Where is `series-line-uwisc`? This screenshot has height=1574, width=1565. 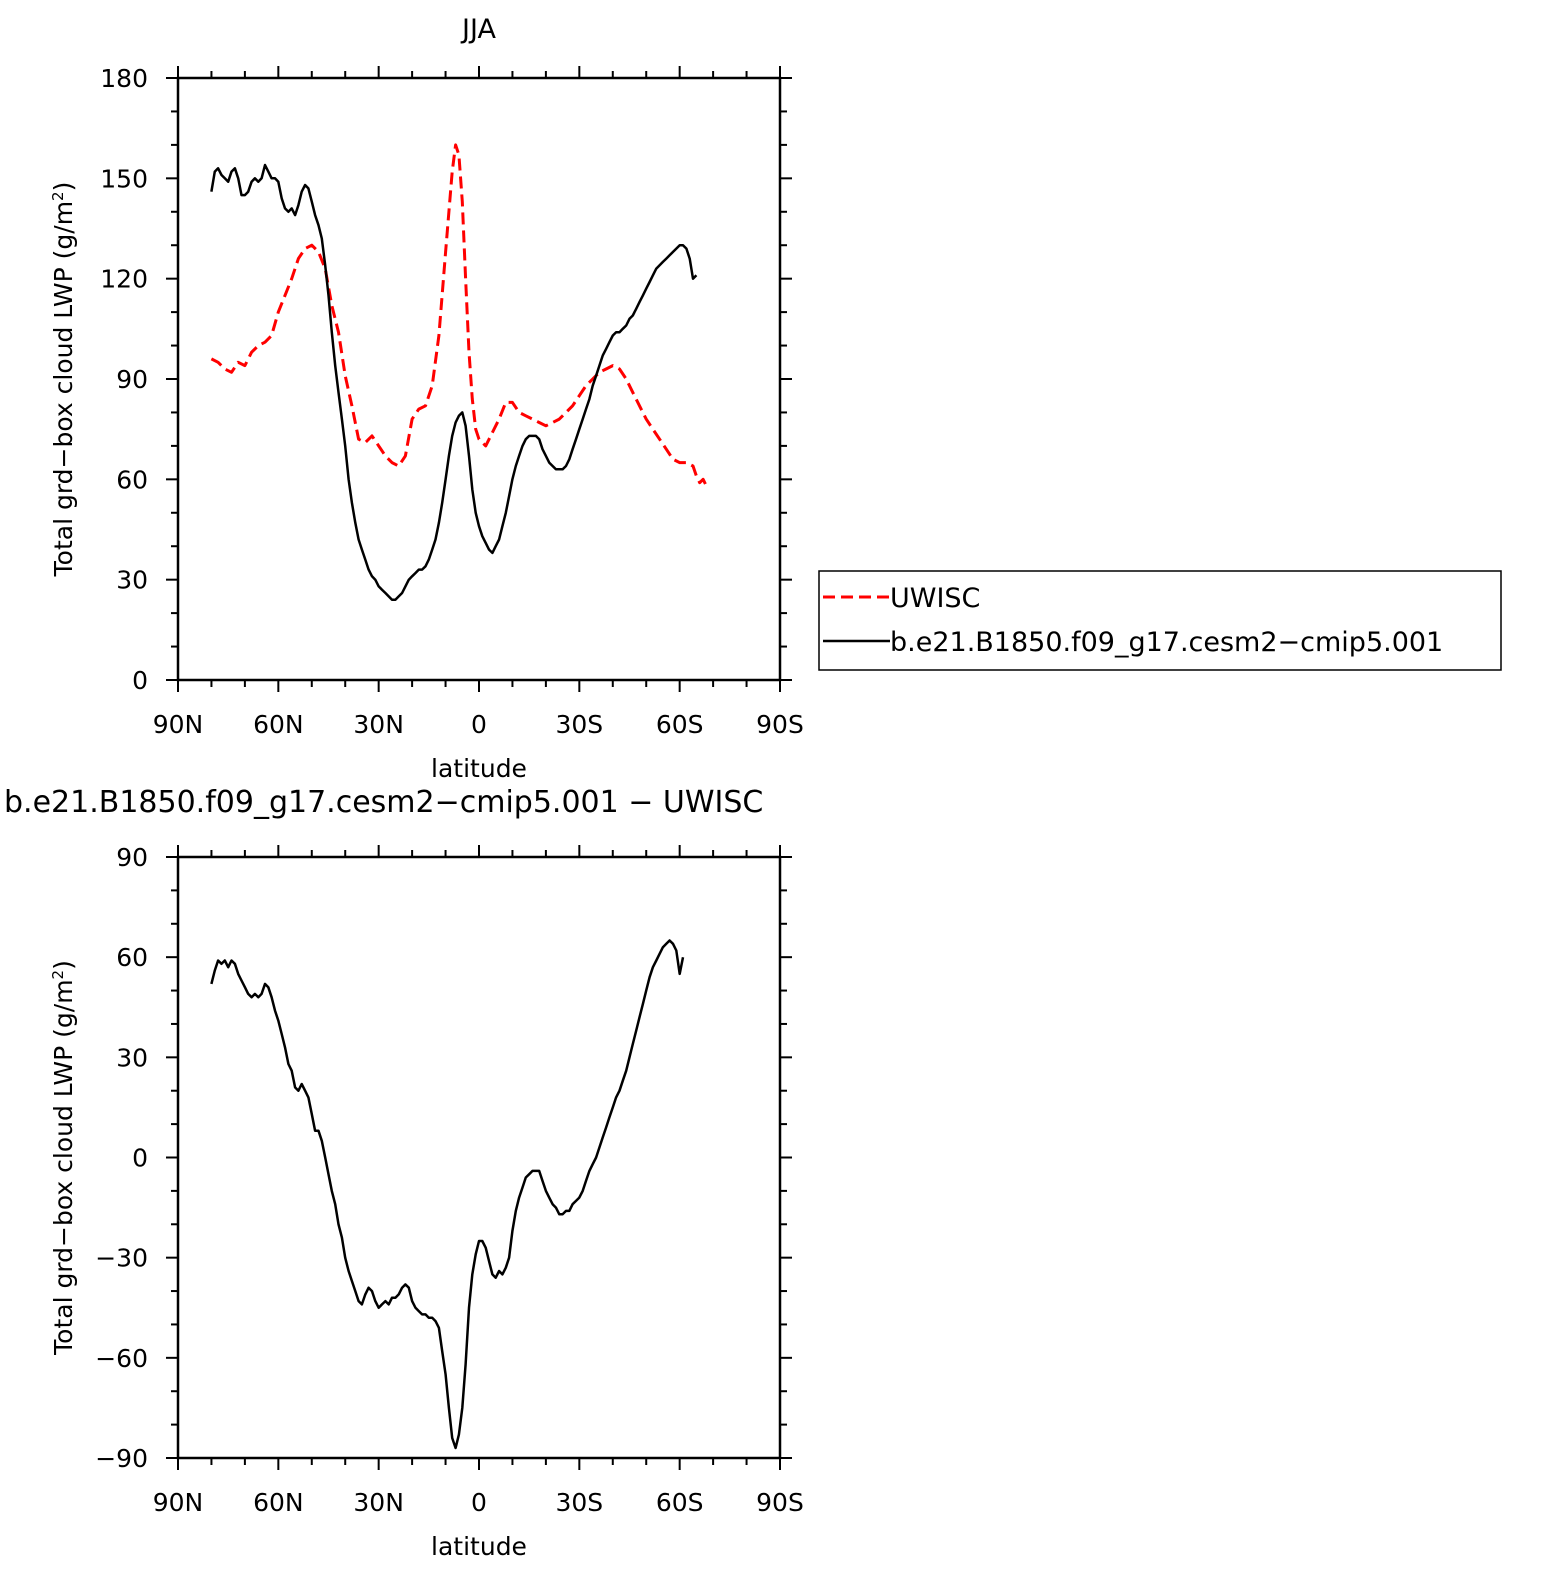
series-line-uwisc is located at coordinates (459, 315).